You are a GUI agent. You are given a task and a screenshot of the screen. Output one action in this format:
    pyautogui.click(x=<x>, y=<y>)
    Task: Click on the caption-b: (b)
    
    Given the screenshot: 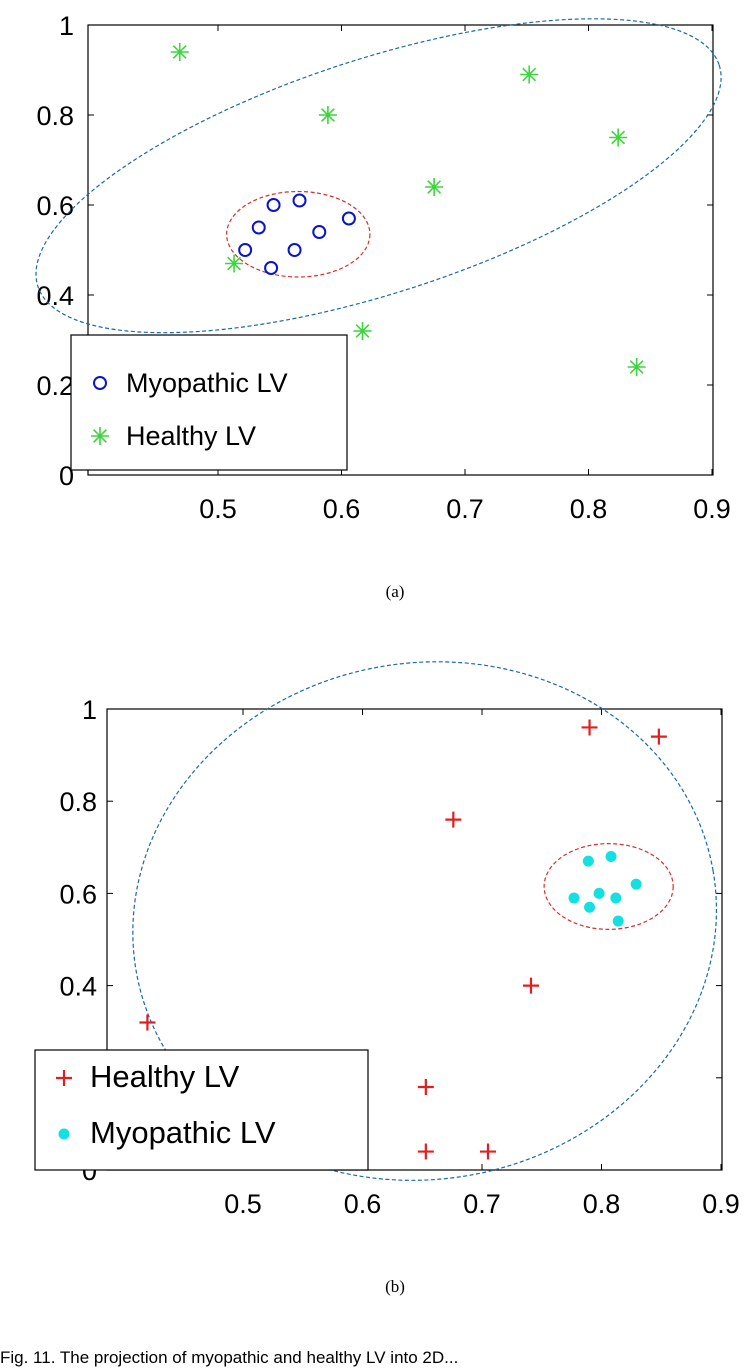 What is the action you would take?
    pyautogui.click(x=395, y=1286)
    